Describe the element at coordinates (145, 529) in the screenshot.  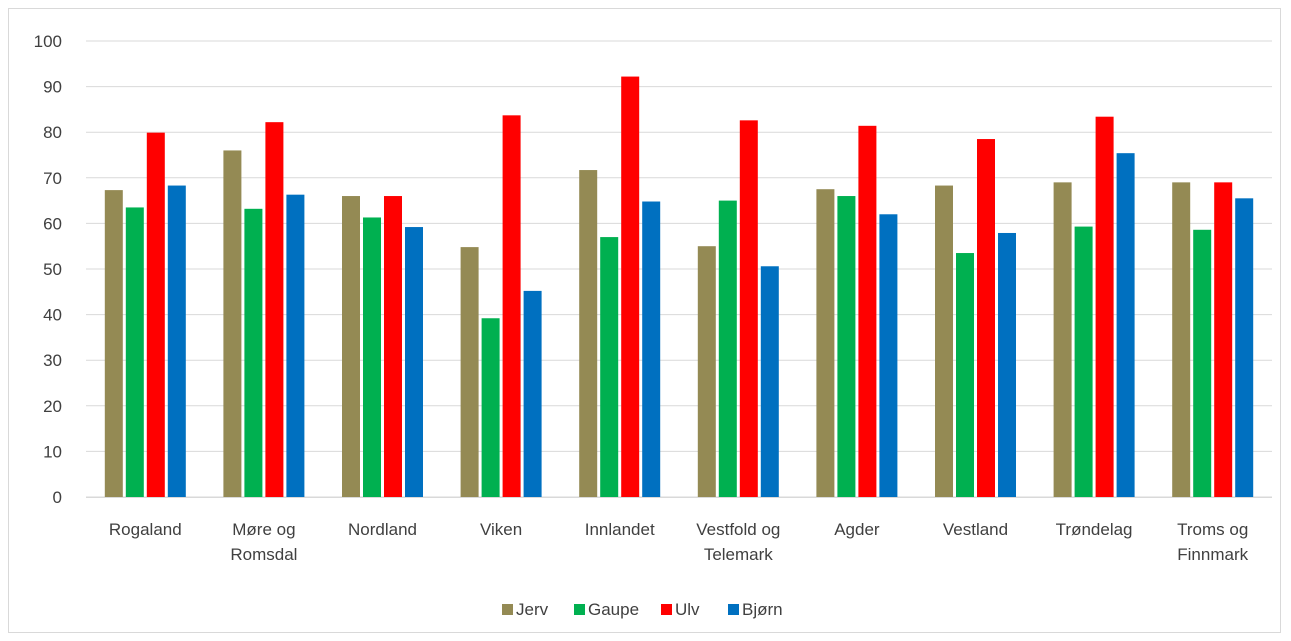
I see `x-tick-label: Rogaland` at that location.